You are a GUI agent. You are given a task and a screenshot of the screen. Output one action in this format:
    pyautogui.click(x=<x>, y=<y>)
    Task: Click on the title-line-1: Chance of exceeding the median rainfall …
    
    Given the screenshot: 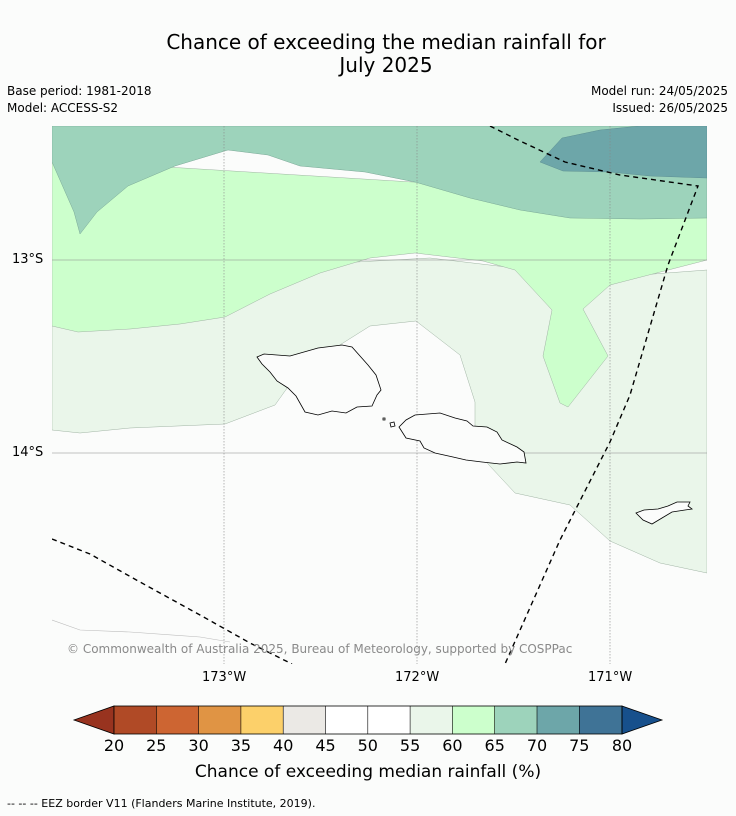 What is the action you would take?
    pyautogui.click(x=386, y=42)
    